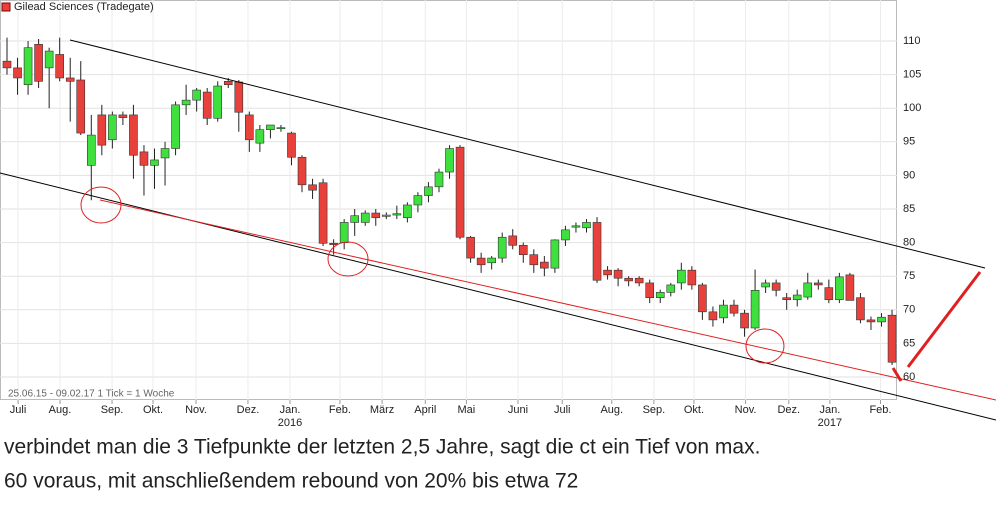  Describe the element at coordinates (909, 243) in the screenshot. I see `y-tick-label: 80` at that location.